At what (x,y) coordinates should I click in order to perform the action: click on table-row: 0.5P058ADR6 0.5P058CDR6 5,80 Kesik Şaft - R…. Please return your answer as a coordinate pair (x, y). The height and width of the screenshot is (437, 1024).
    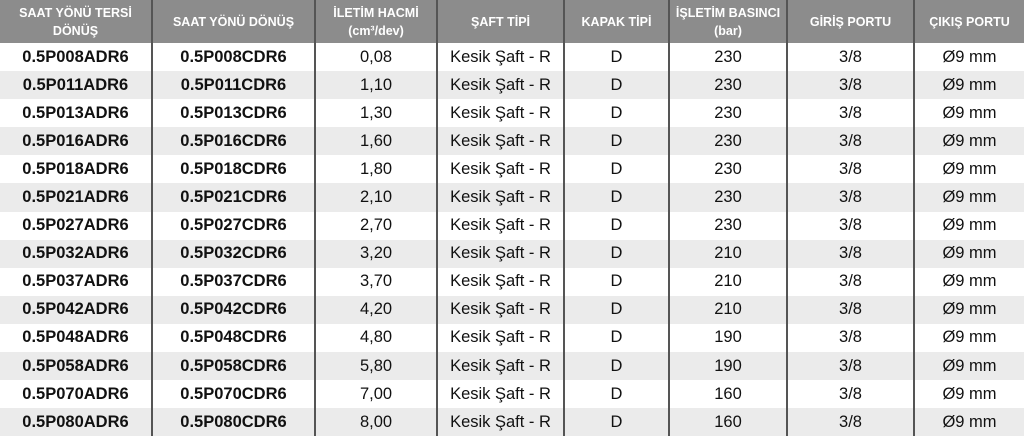
    Looking at the image, I should click on (512, 366).